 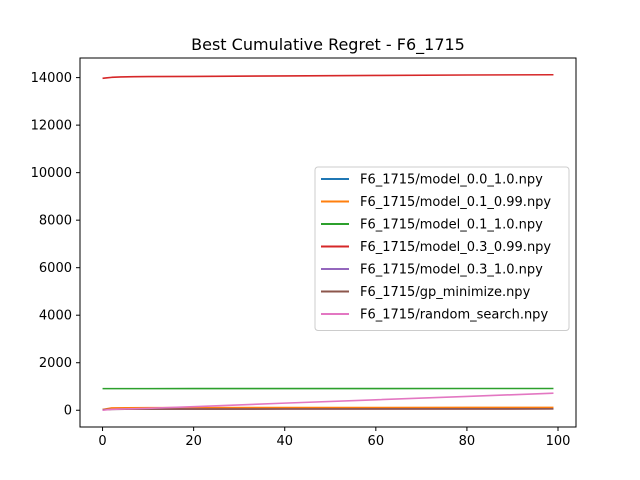 What do you see at coordinates (445, 292) in the screenshot?
I see `legend-label-5: F6_1715/gp_minimize.npy` at bounding box center [445, 292].